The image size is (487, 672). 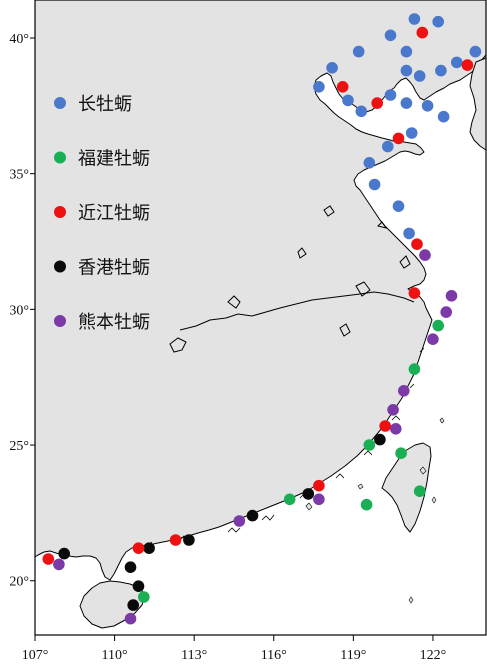 I want to click on legend-marker-jinjiang, so click(x=60, y=212).